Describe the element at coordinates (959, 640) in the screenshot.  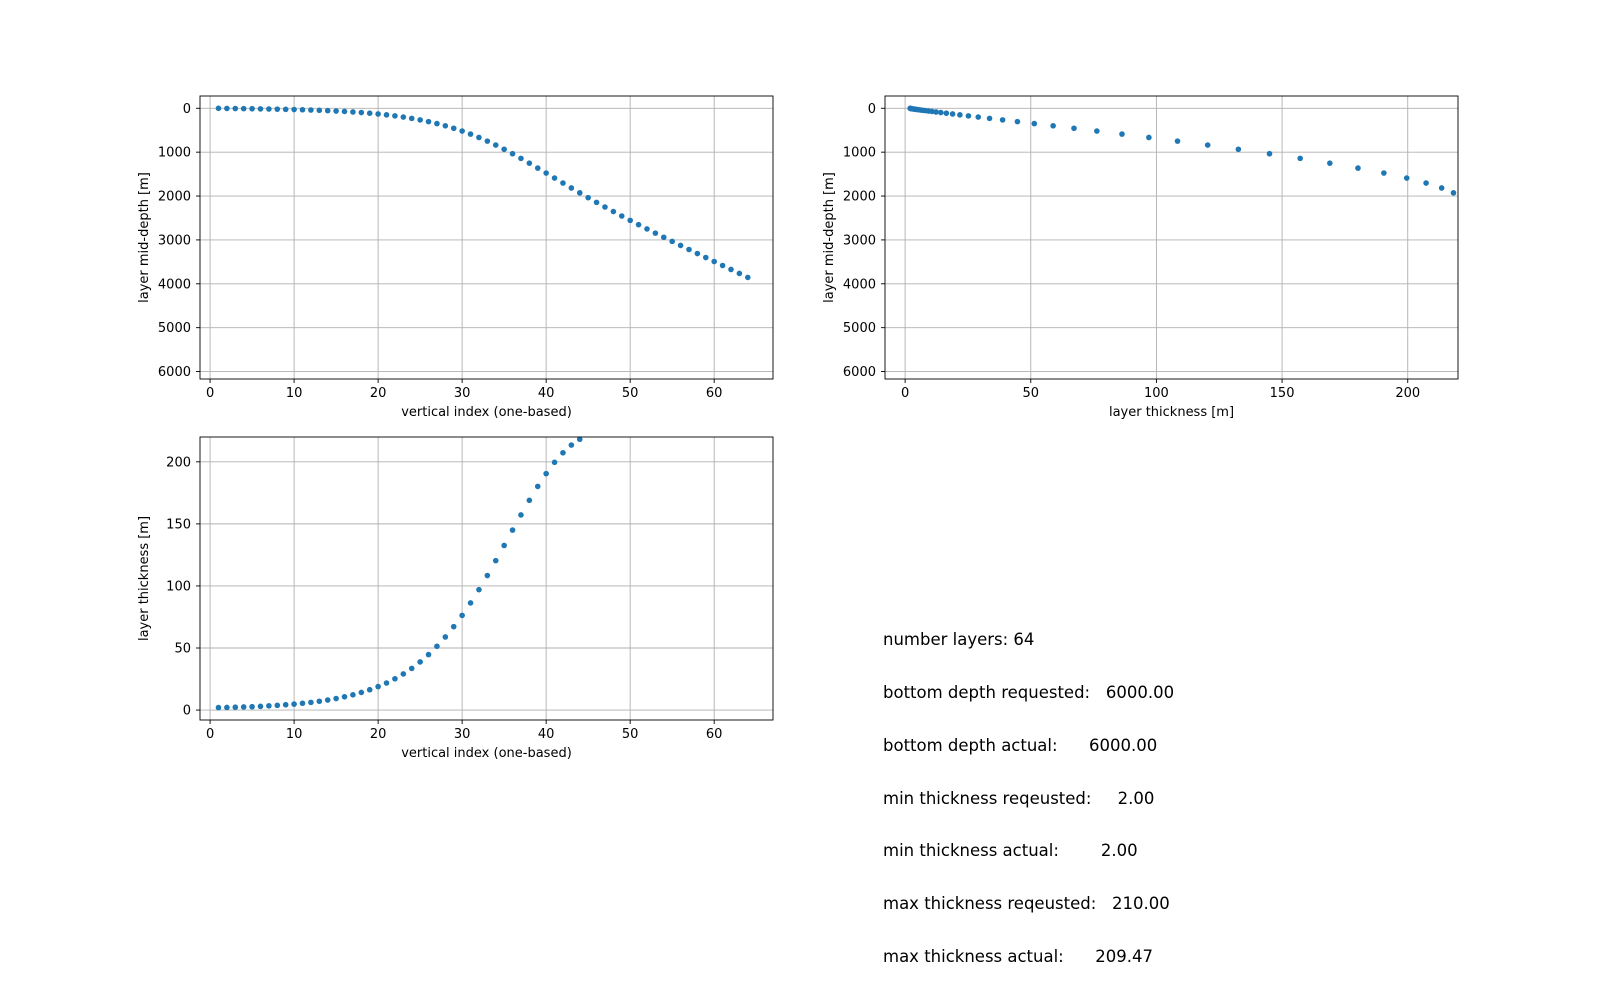
I see `info-line-layers: number layers: 64` at that location.